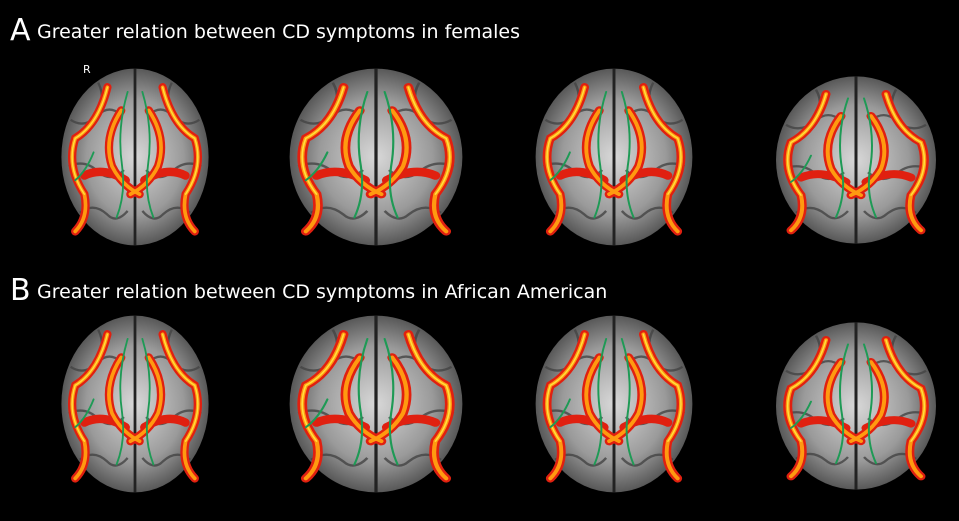  Describe the element at coordinates (20, 30) in the screenshot. I see `panel-letter: A` at that location.